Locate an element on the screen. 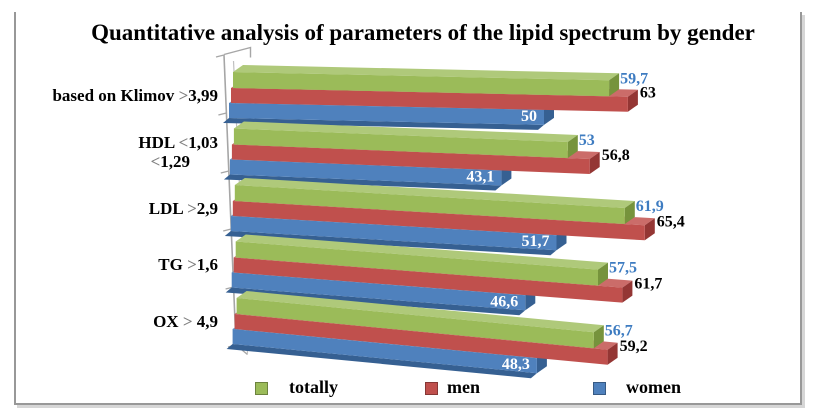 The image size is (813, 420). category-text: 1,03 is located at coordinates (203, 142).